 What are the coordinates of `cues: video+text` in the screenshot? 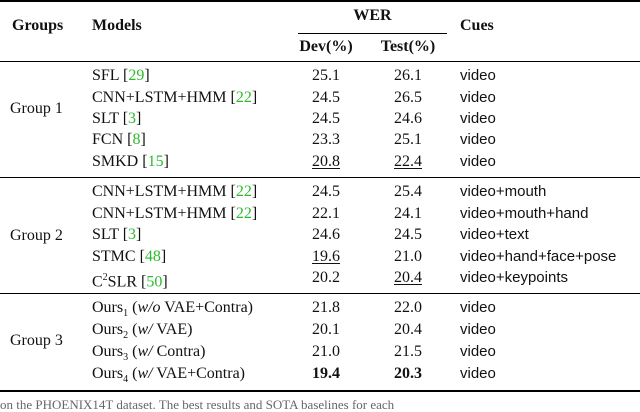 It's located at (494, 234).